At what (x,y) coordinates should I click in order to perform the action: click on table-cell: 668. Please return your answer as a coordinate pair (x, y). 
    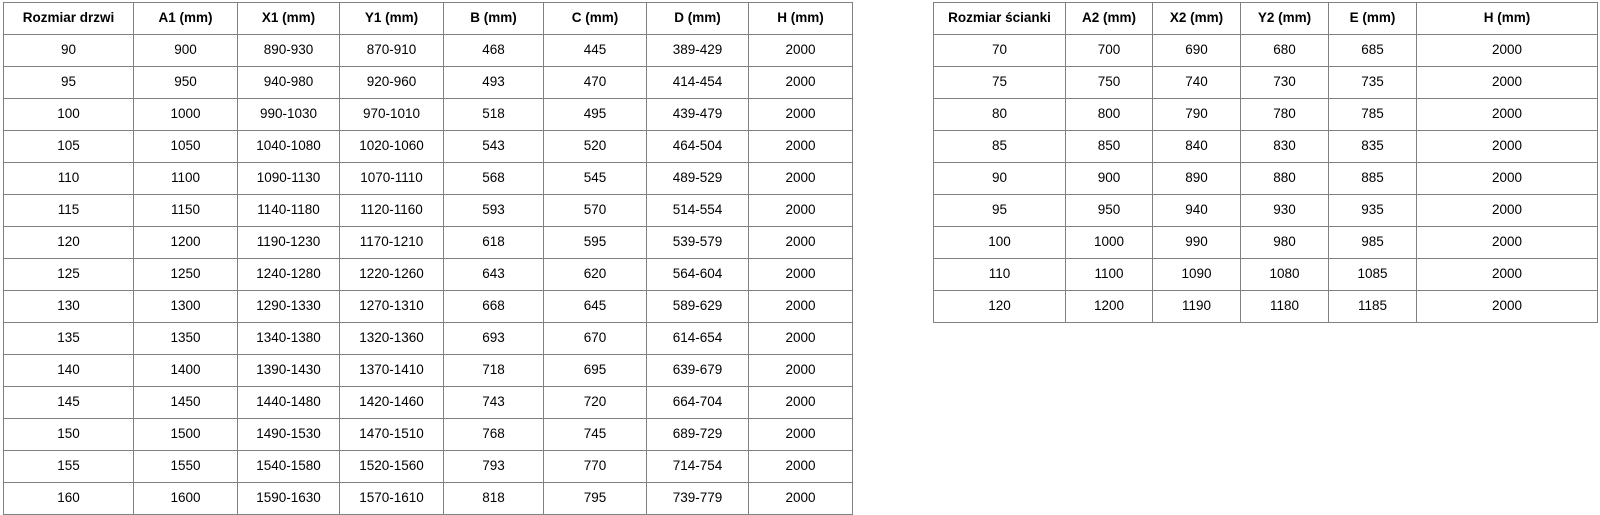
    Looking at the image, I should click on (493, 306).